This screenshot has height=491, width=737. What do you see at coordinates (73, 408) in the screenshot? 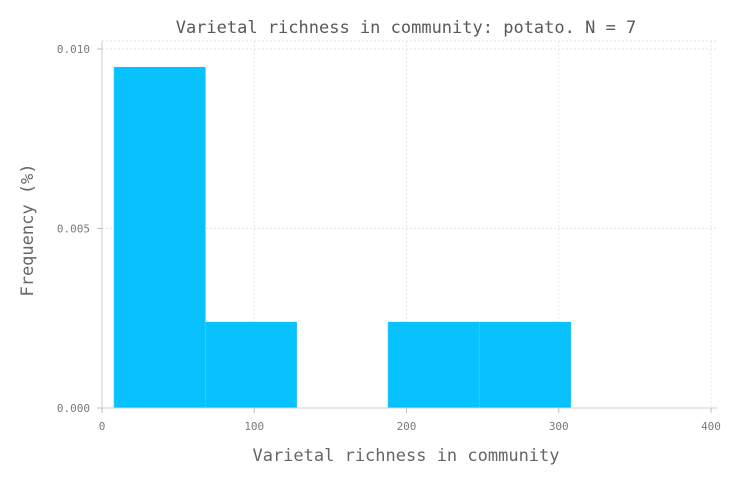
I see `y-tick-label: 0.000` at bounding box center [73, 408].